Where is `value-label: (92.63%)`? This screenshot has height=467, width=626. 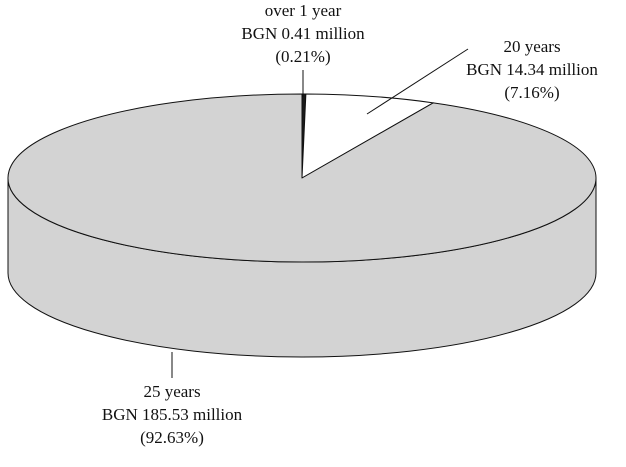 value-label: (92.63%) is located at coordinates (172, 437).